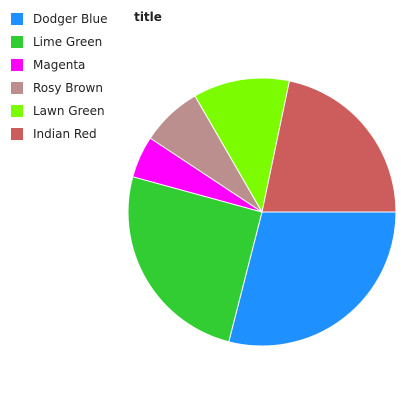  Describe the element at coordinates (68, 88) in the screenshot. I see `legend-label-rosy-brown: Rosy Brown` at that location.